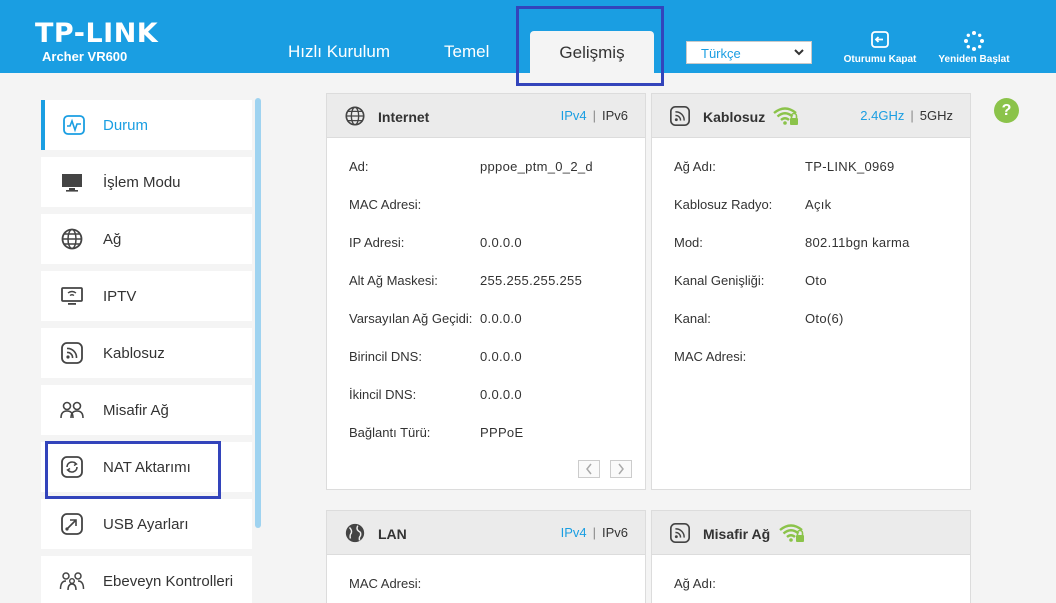 This screenshot has height=603, width=1056. Describe the element at coordinates (411, 318) in the screenshot. I see `row-label: Varsayılan Ağ Geçidi:` at that location.